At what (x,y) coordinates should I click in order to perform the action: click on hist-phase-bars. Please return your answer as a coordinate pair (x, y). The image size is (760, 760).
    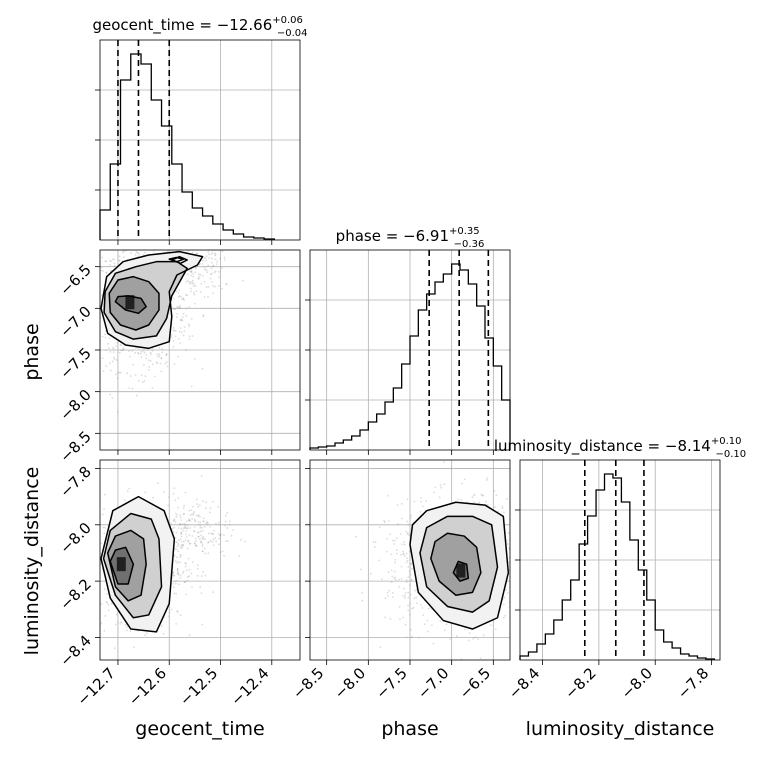
    Looking at the image, I should click on (410, 356).